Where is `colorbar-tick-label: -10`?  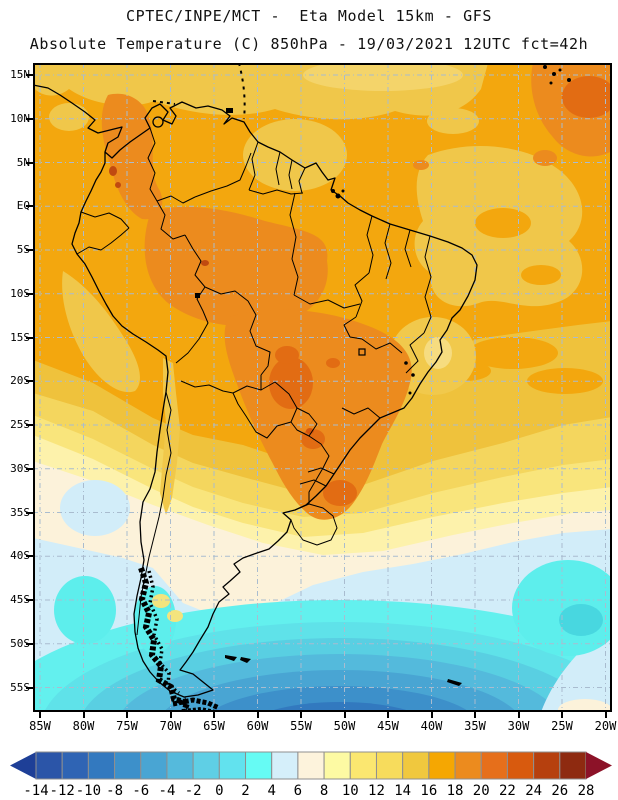
colorbar-tick-label: -10 is located at coordinates (88, 791).